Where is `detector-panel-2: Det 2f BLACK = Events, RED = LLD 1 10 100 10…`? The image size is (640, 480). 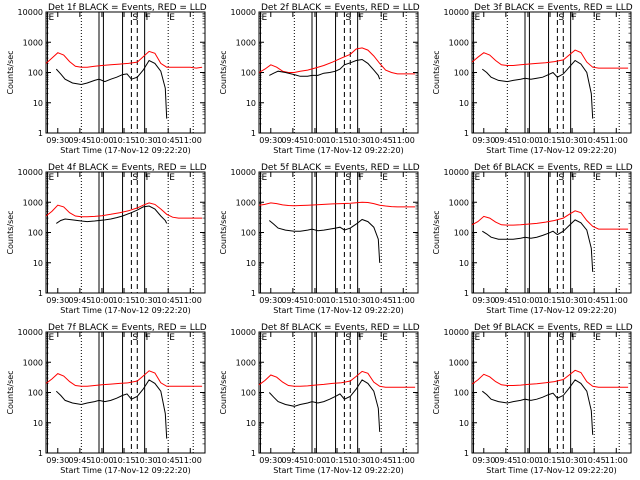 detector-panel-2: Det 2f BLACK = Events, RED = LLD 1 10 100 10… is located at coordinates (319, 79).